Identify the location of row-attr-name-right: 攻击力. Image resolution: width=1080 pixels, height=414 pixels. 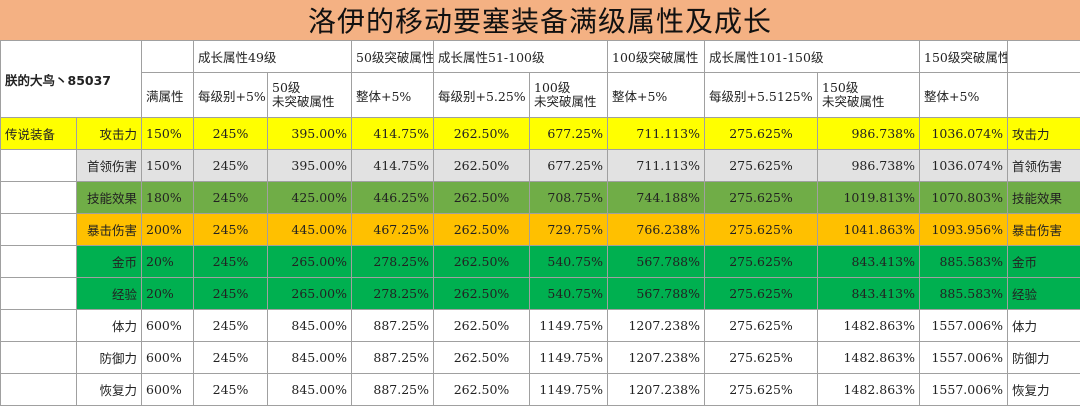
(1043, 133).